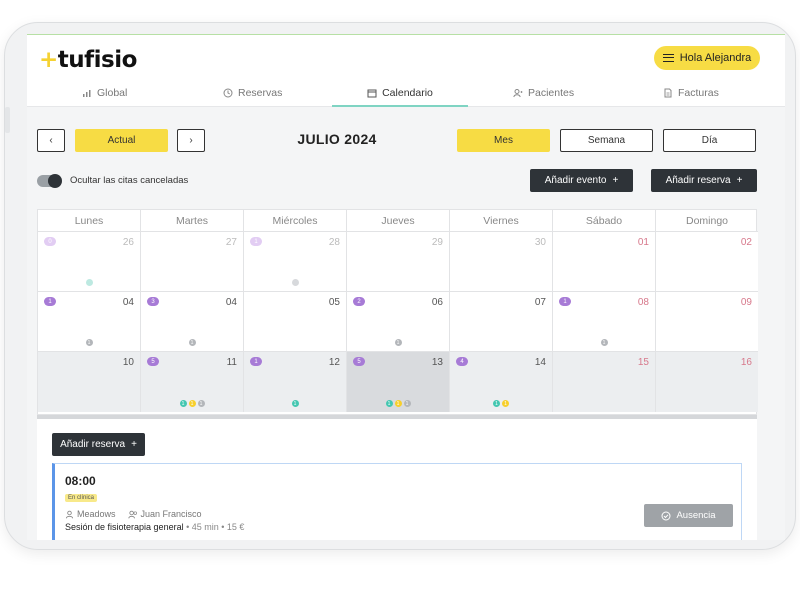 This screenshot has width=800, height=600. Describe the element at coordinates (121, 140) in the screenshot. I see `today-button: Actual` at that location.